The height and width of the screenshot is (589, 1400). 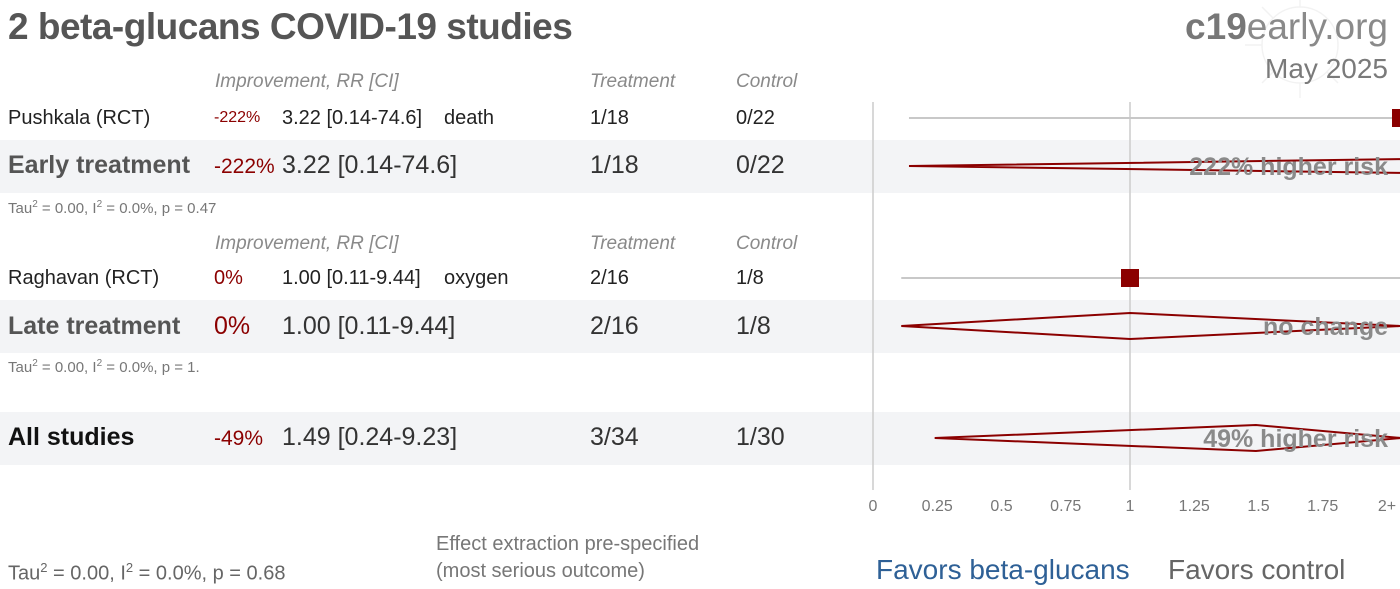 What do you see at coordinates (755, 118) in the screenshot?
I see `study-control: 0/22` at bounding box center [755, 118].